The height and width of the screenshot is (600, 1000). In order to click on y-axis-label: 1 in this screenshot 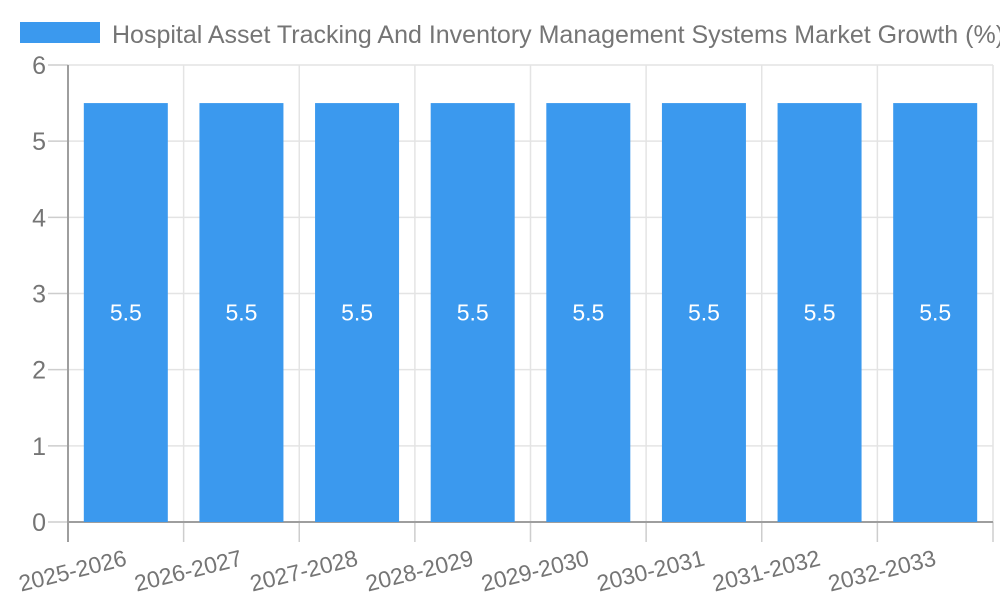, I will do `click(39, 447)`.